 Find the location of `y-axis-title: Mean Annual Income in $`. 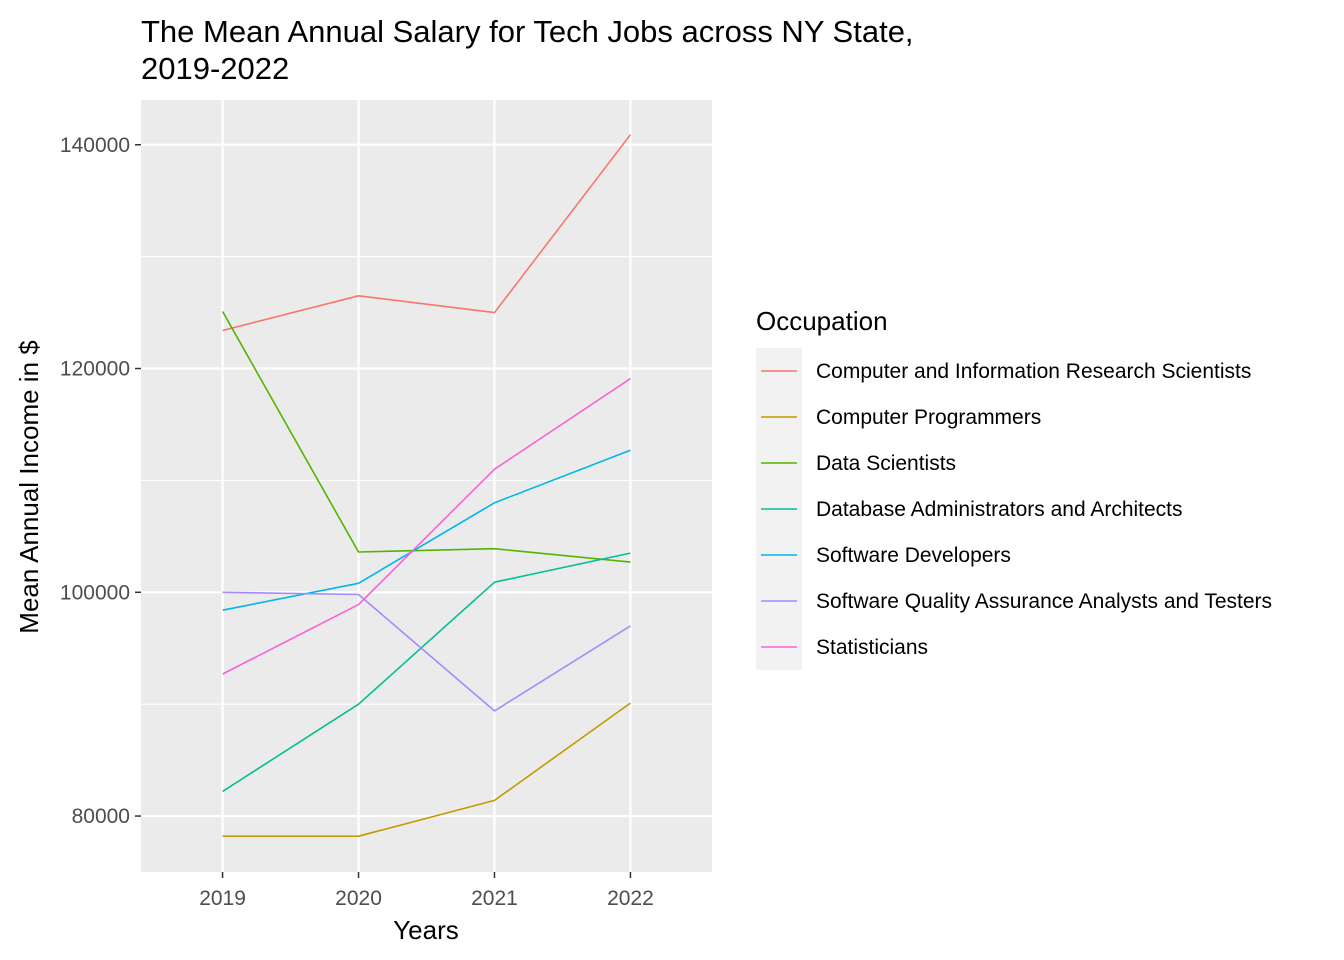

y-axis-title: Mean Annual Income in $ is located at coordinates (29, 487).